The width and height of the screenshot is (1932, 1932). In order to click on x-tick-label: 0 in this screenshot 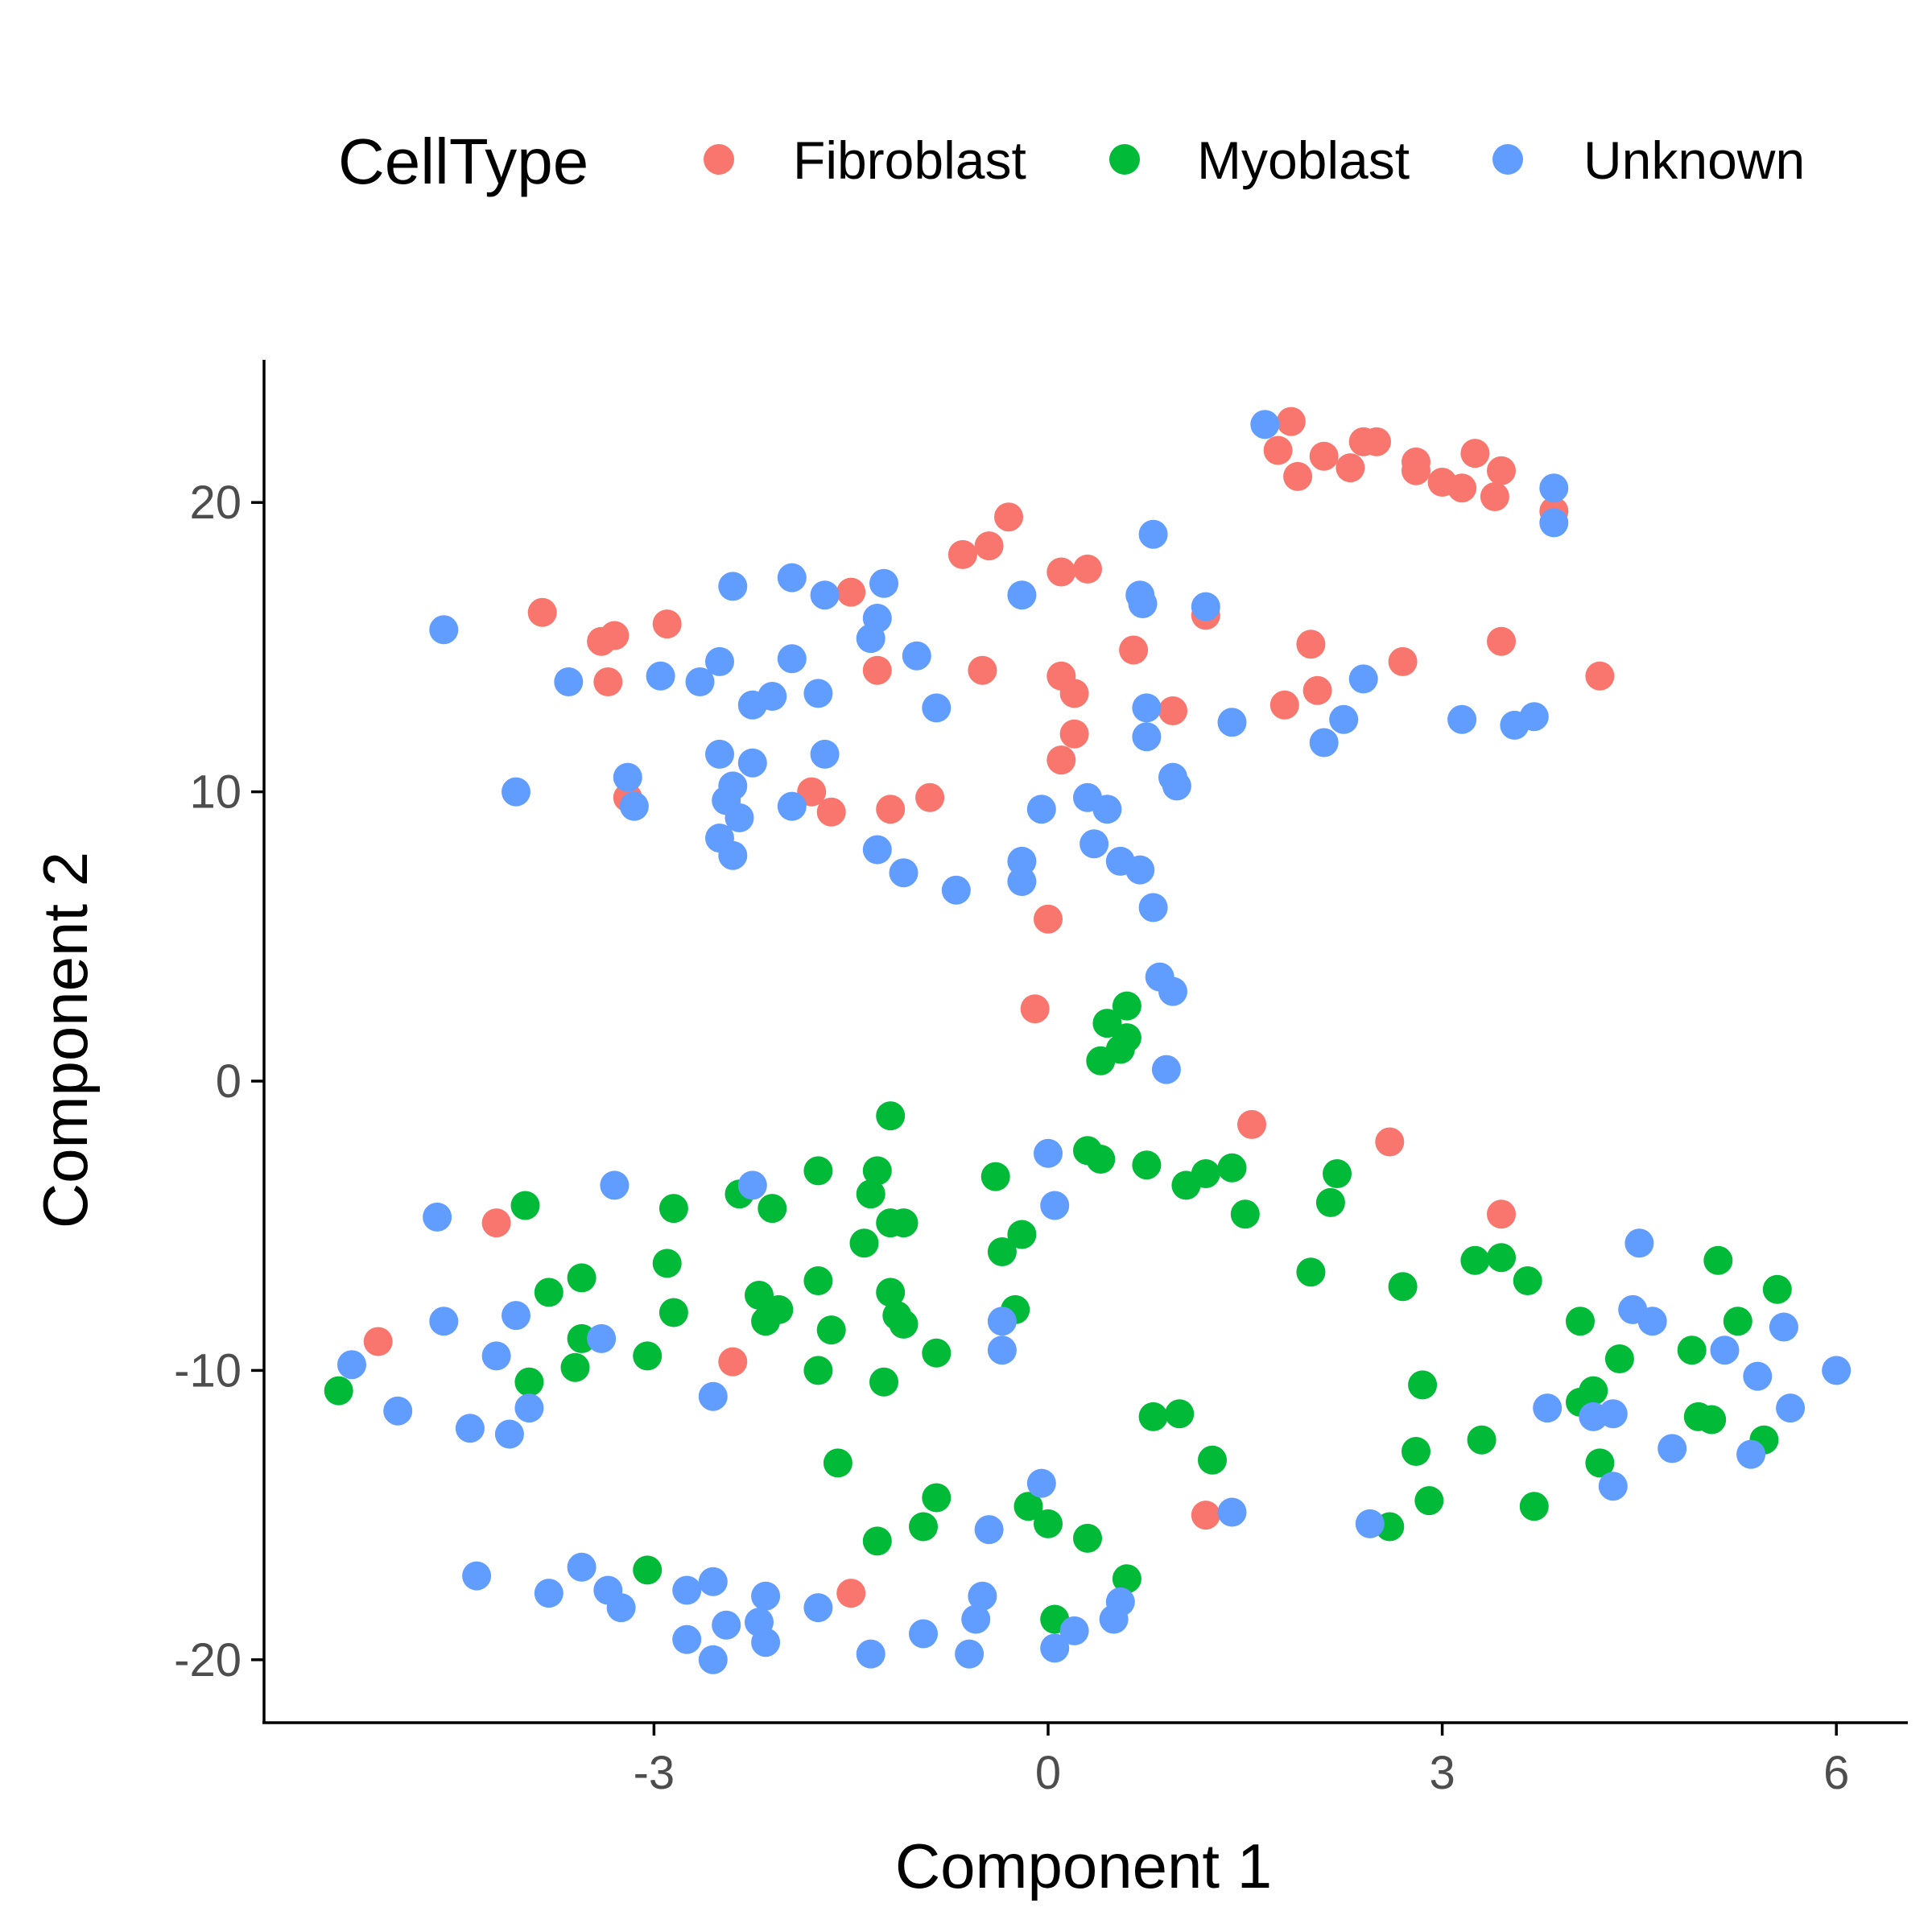, I will do `click(1048, 1773)`.